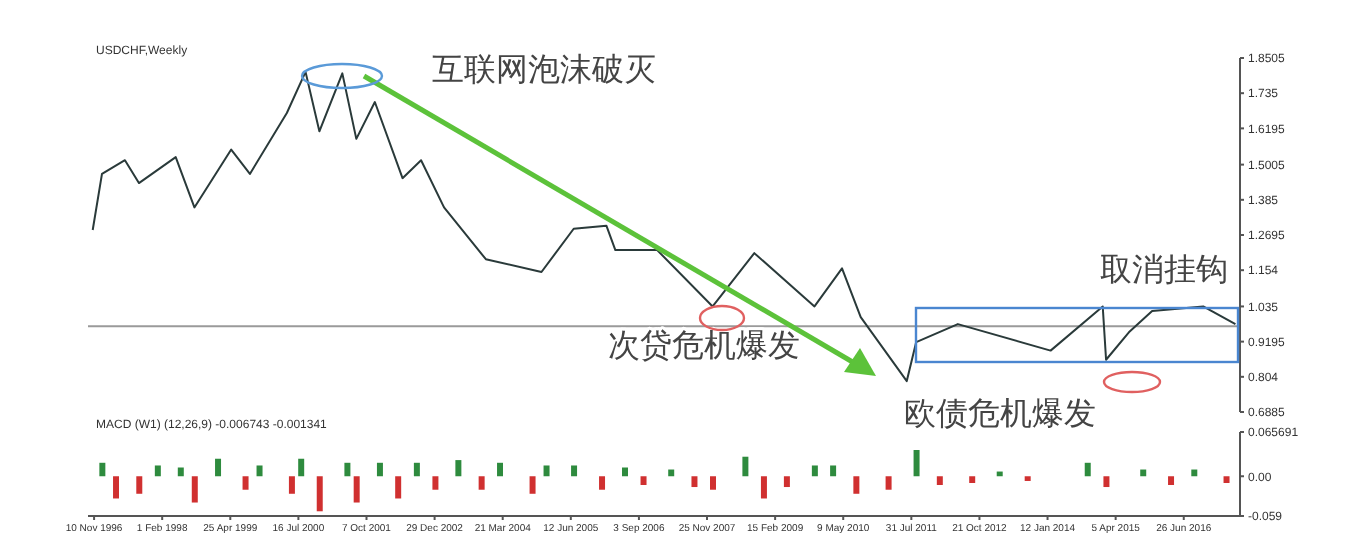 This screenshot has height=556, width=1368. Describe the element at coordinates (544, 70) in the screenshot. I see `annotation: 互联网泡沫破灭` at that location.